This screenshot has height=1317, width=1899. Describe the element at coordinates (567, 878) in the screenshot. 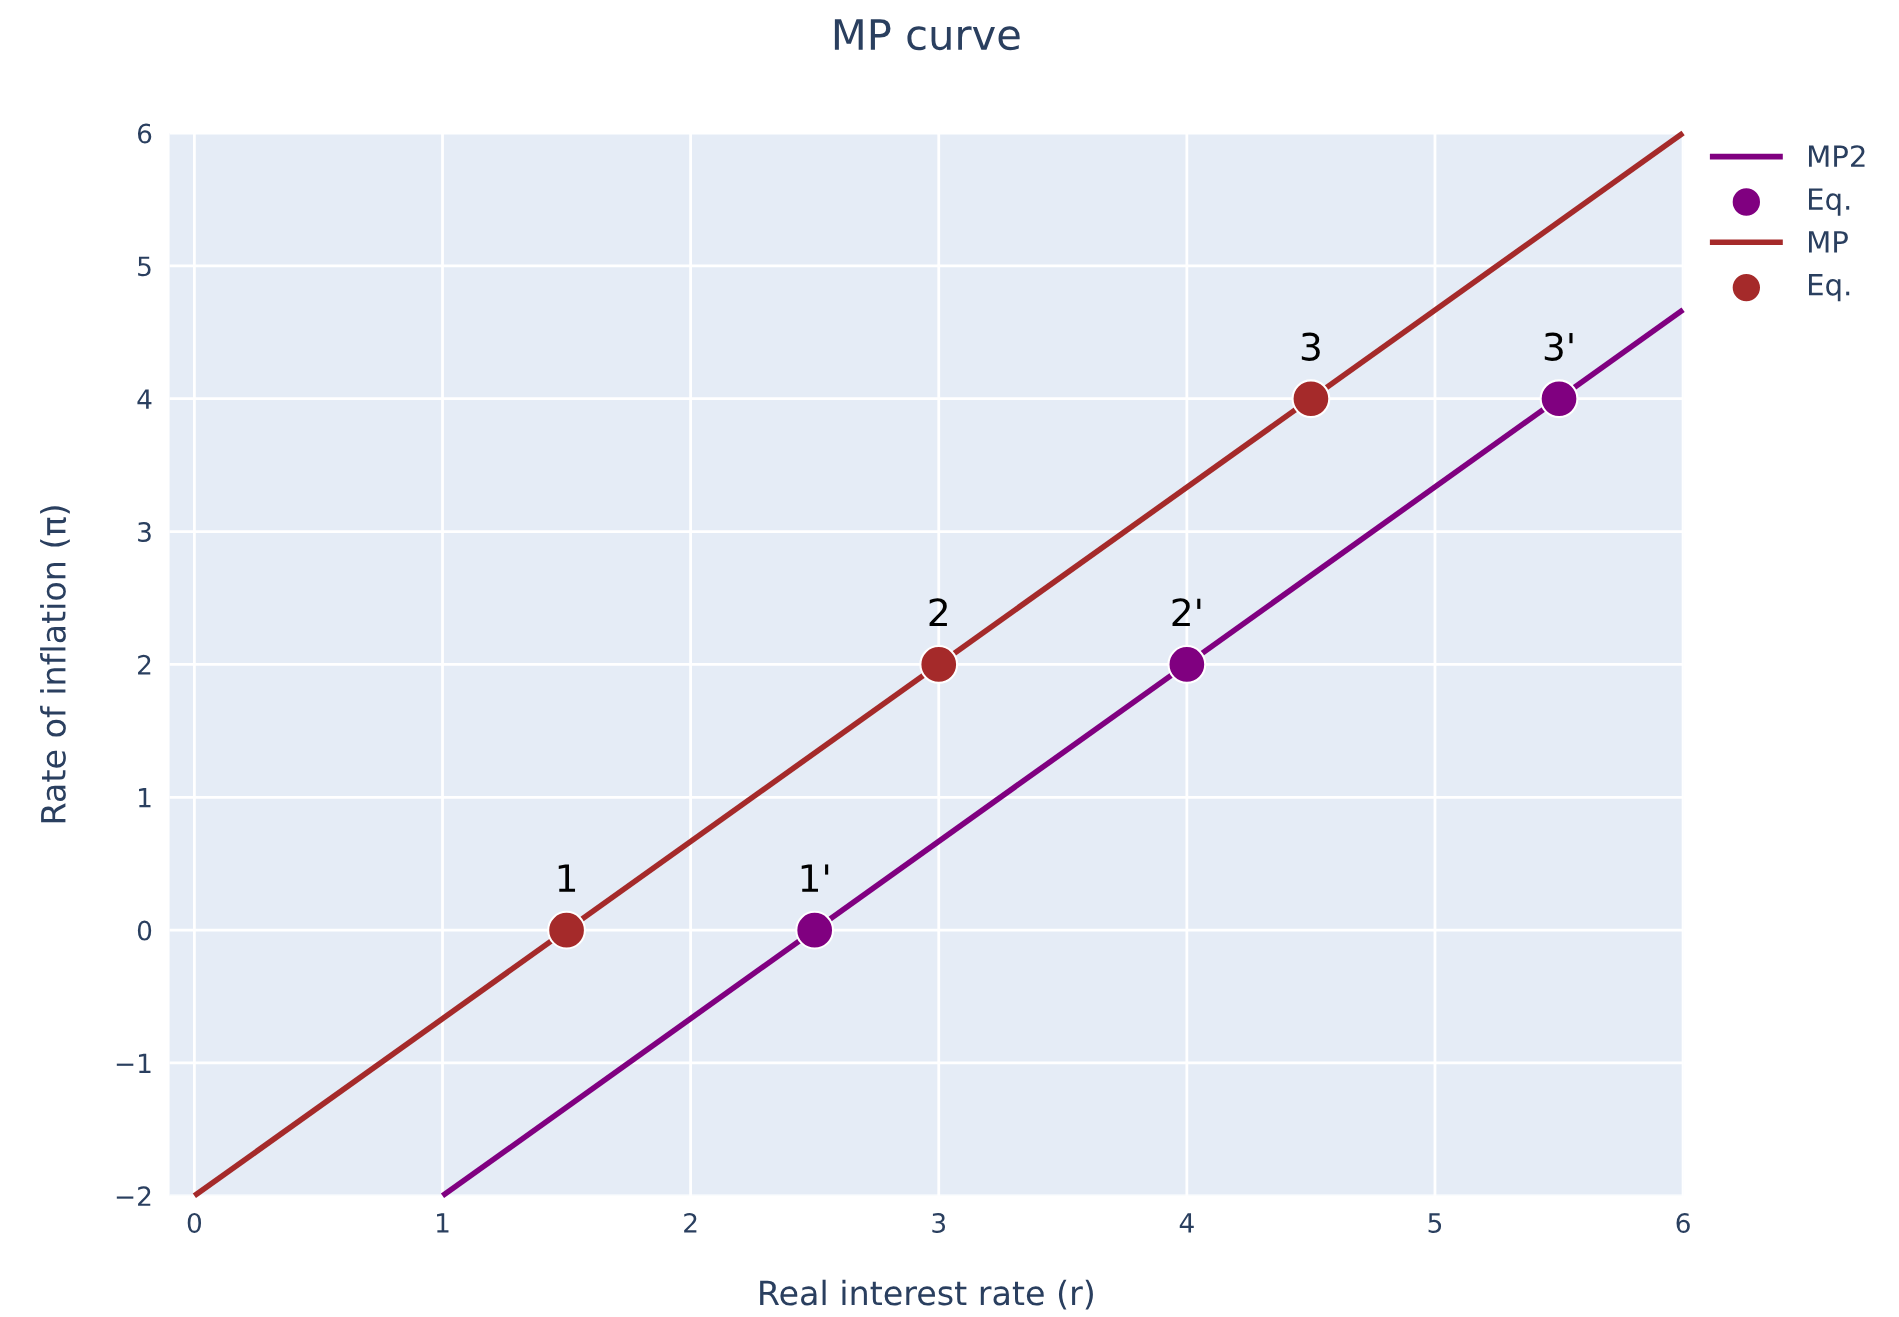

I see `annotation: 1` at that location.